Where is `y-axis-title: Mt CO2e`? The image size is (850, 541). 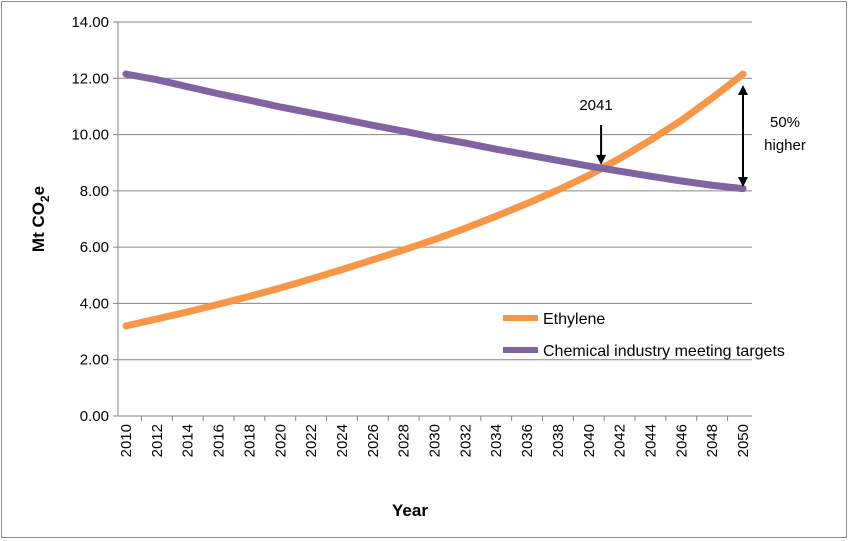
y-axis-title: Mt CO2e is located at coordinates (40, 219).